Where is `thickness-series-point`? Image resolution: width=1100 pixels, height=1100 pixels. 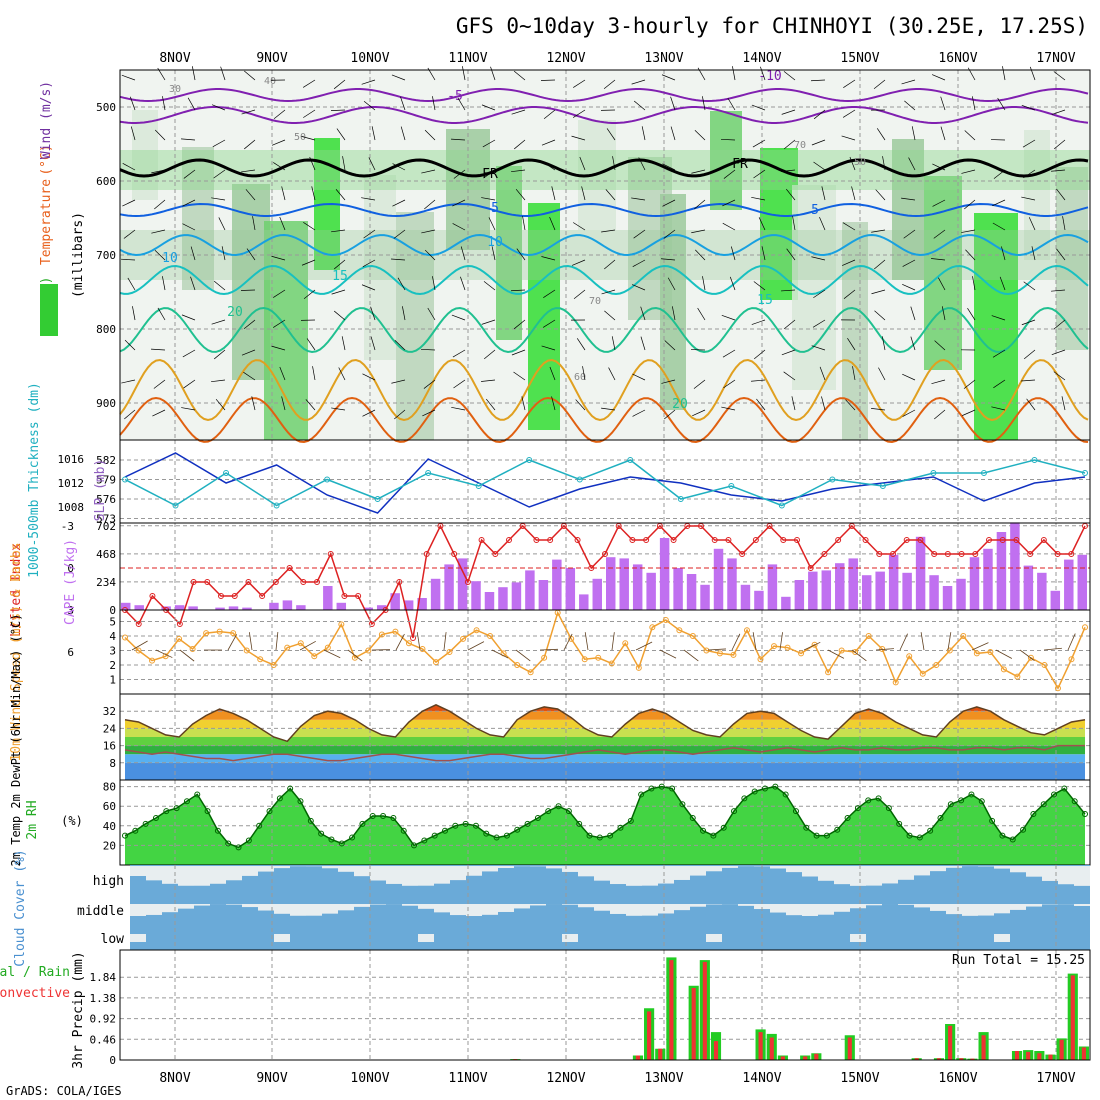
thickness-series-point is located at coordinates (983, 473).